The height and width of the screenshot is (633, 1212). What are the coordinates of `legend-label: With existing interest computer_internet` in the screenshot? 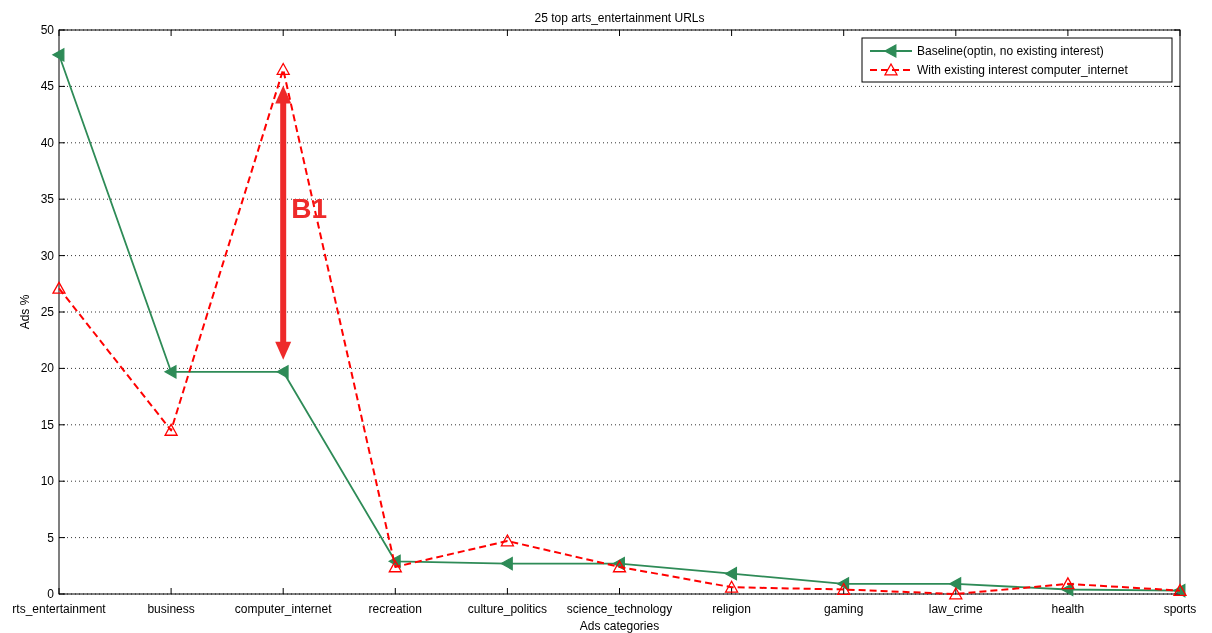 It's located at (1023, 70).